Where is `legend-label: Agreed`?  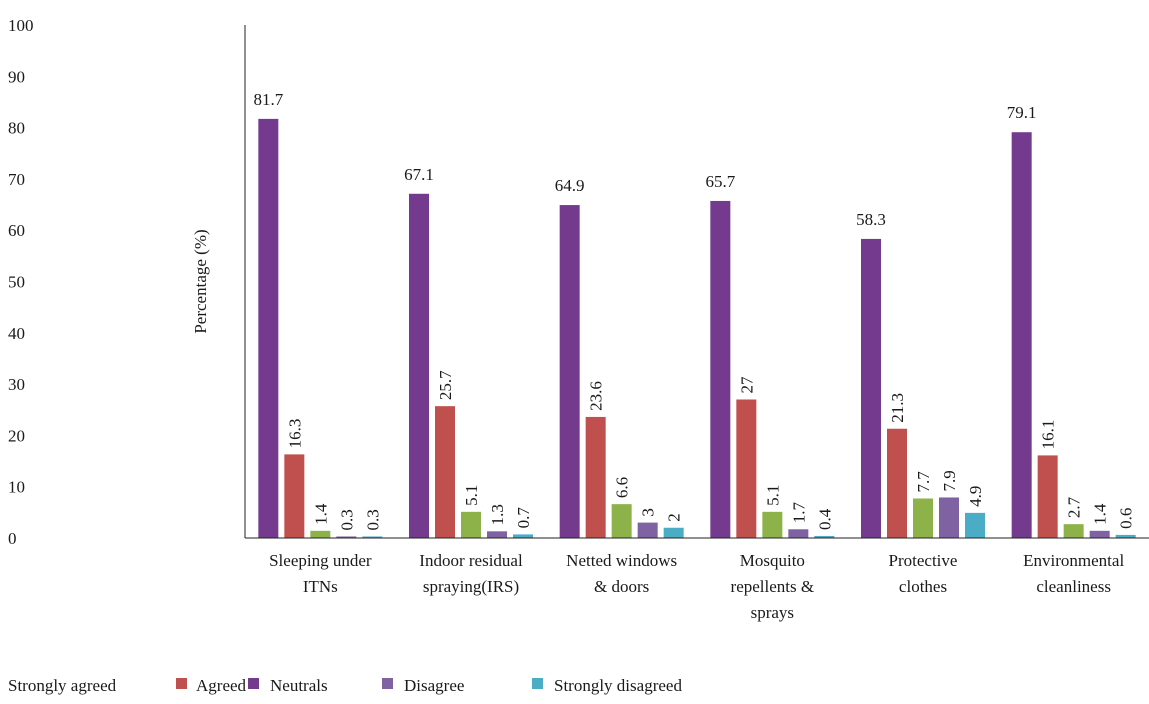
legend-label: Agreed is located at coordinates (221, 685).